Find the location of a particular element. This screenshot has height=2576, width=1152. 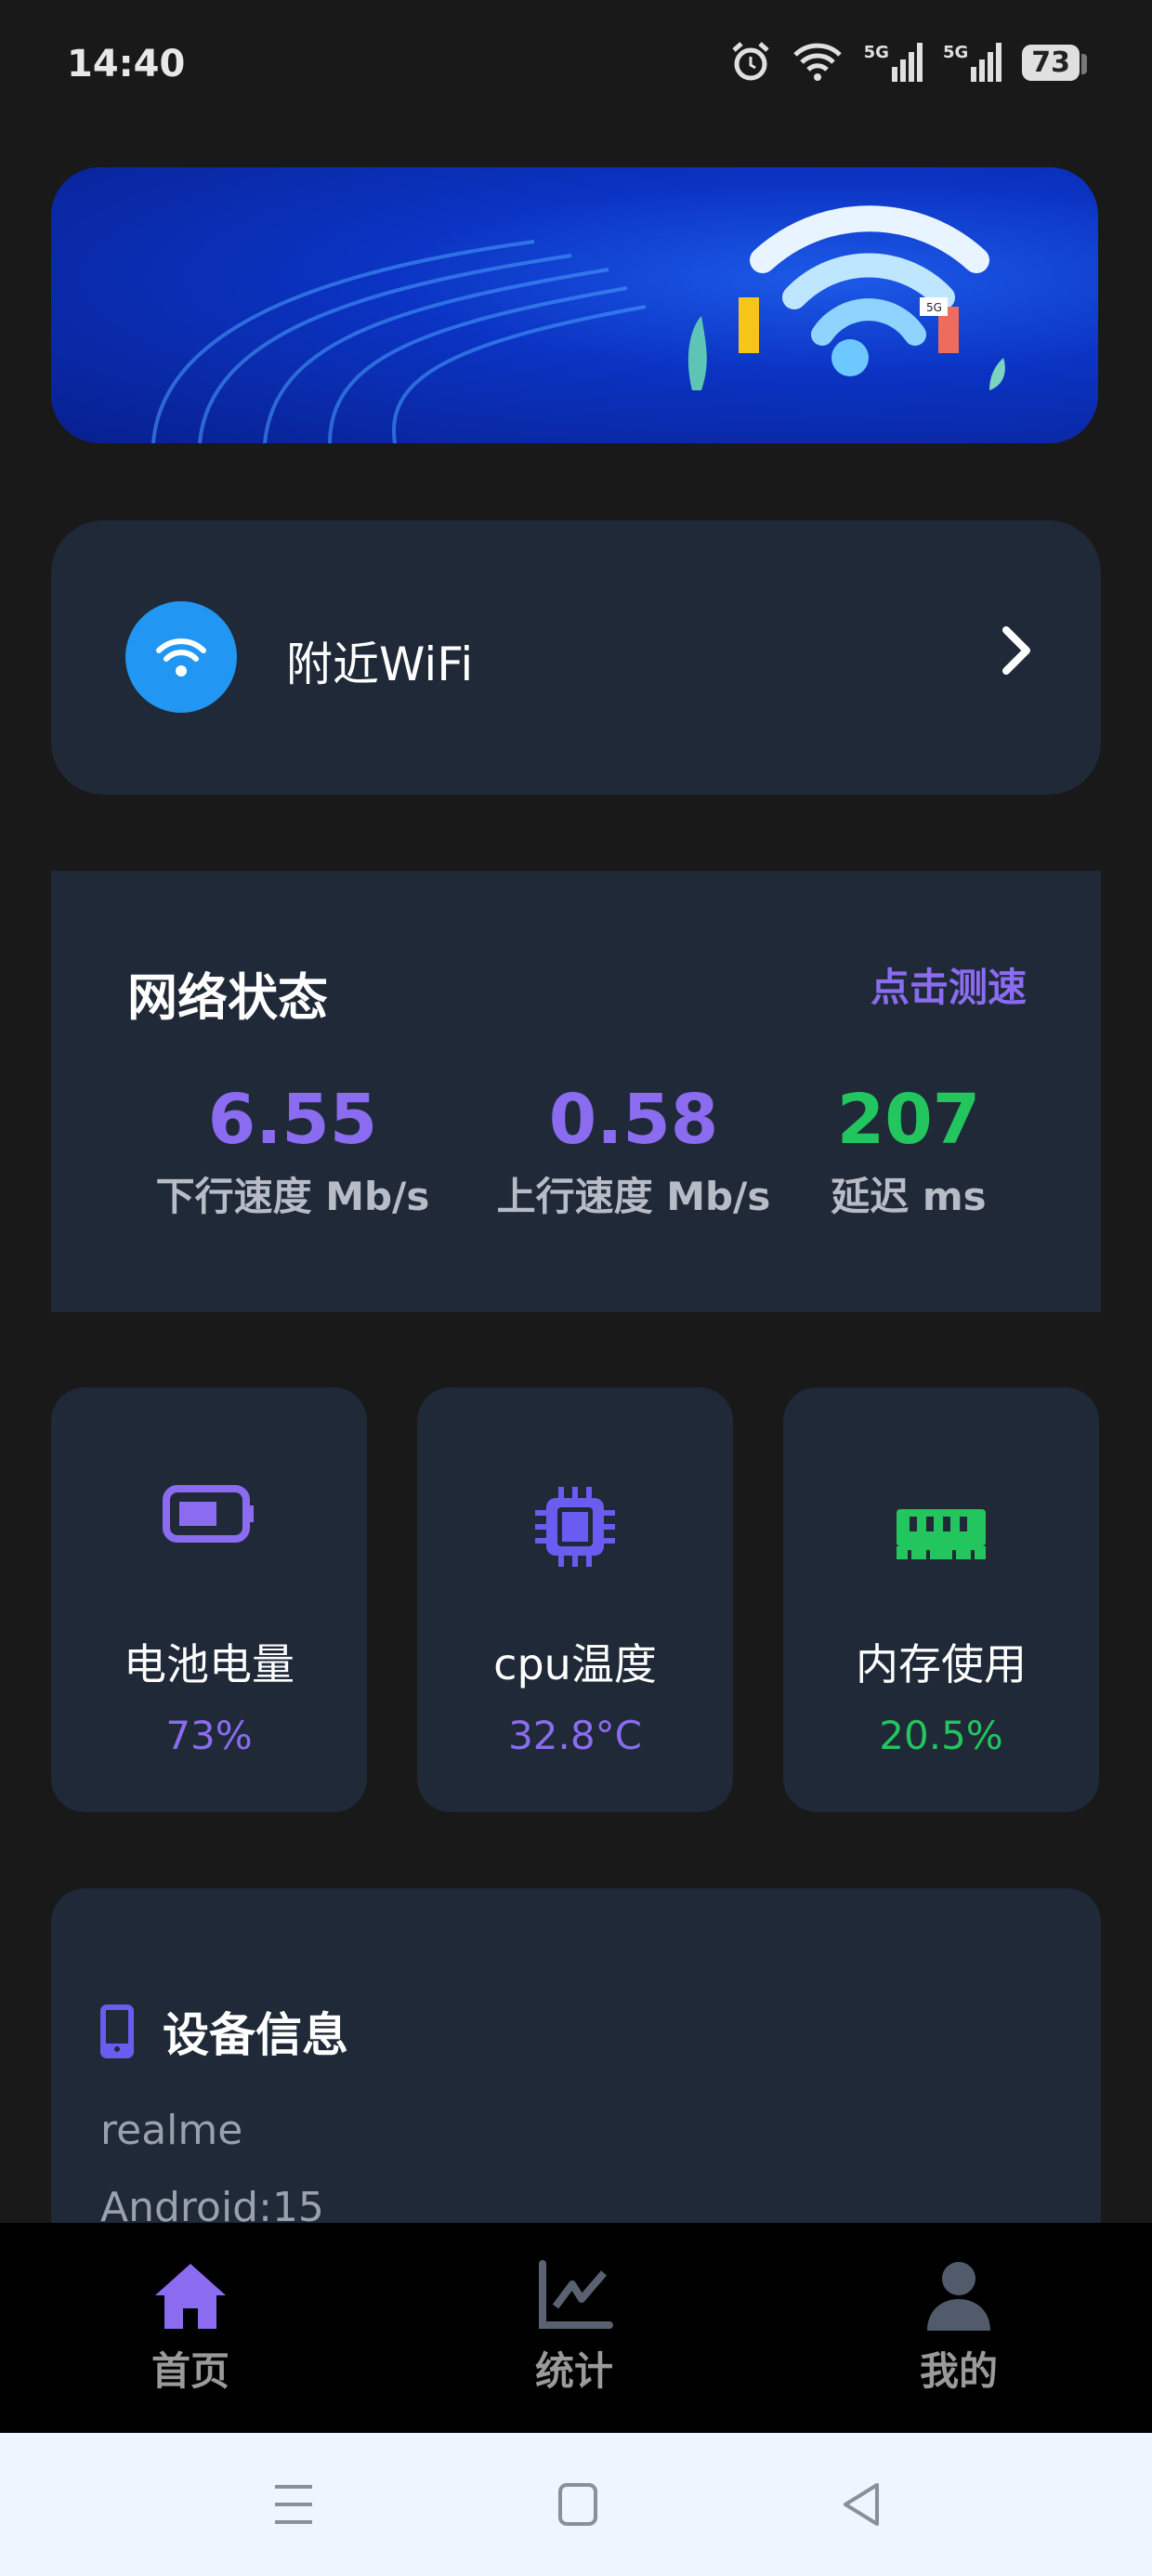

download-label: 下行速度 Mb/s is located at coordinates (292, 1196).